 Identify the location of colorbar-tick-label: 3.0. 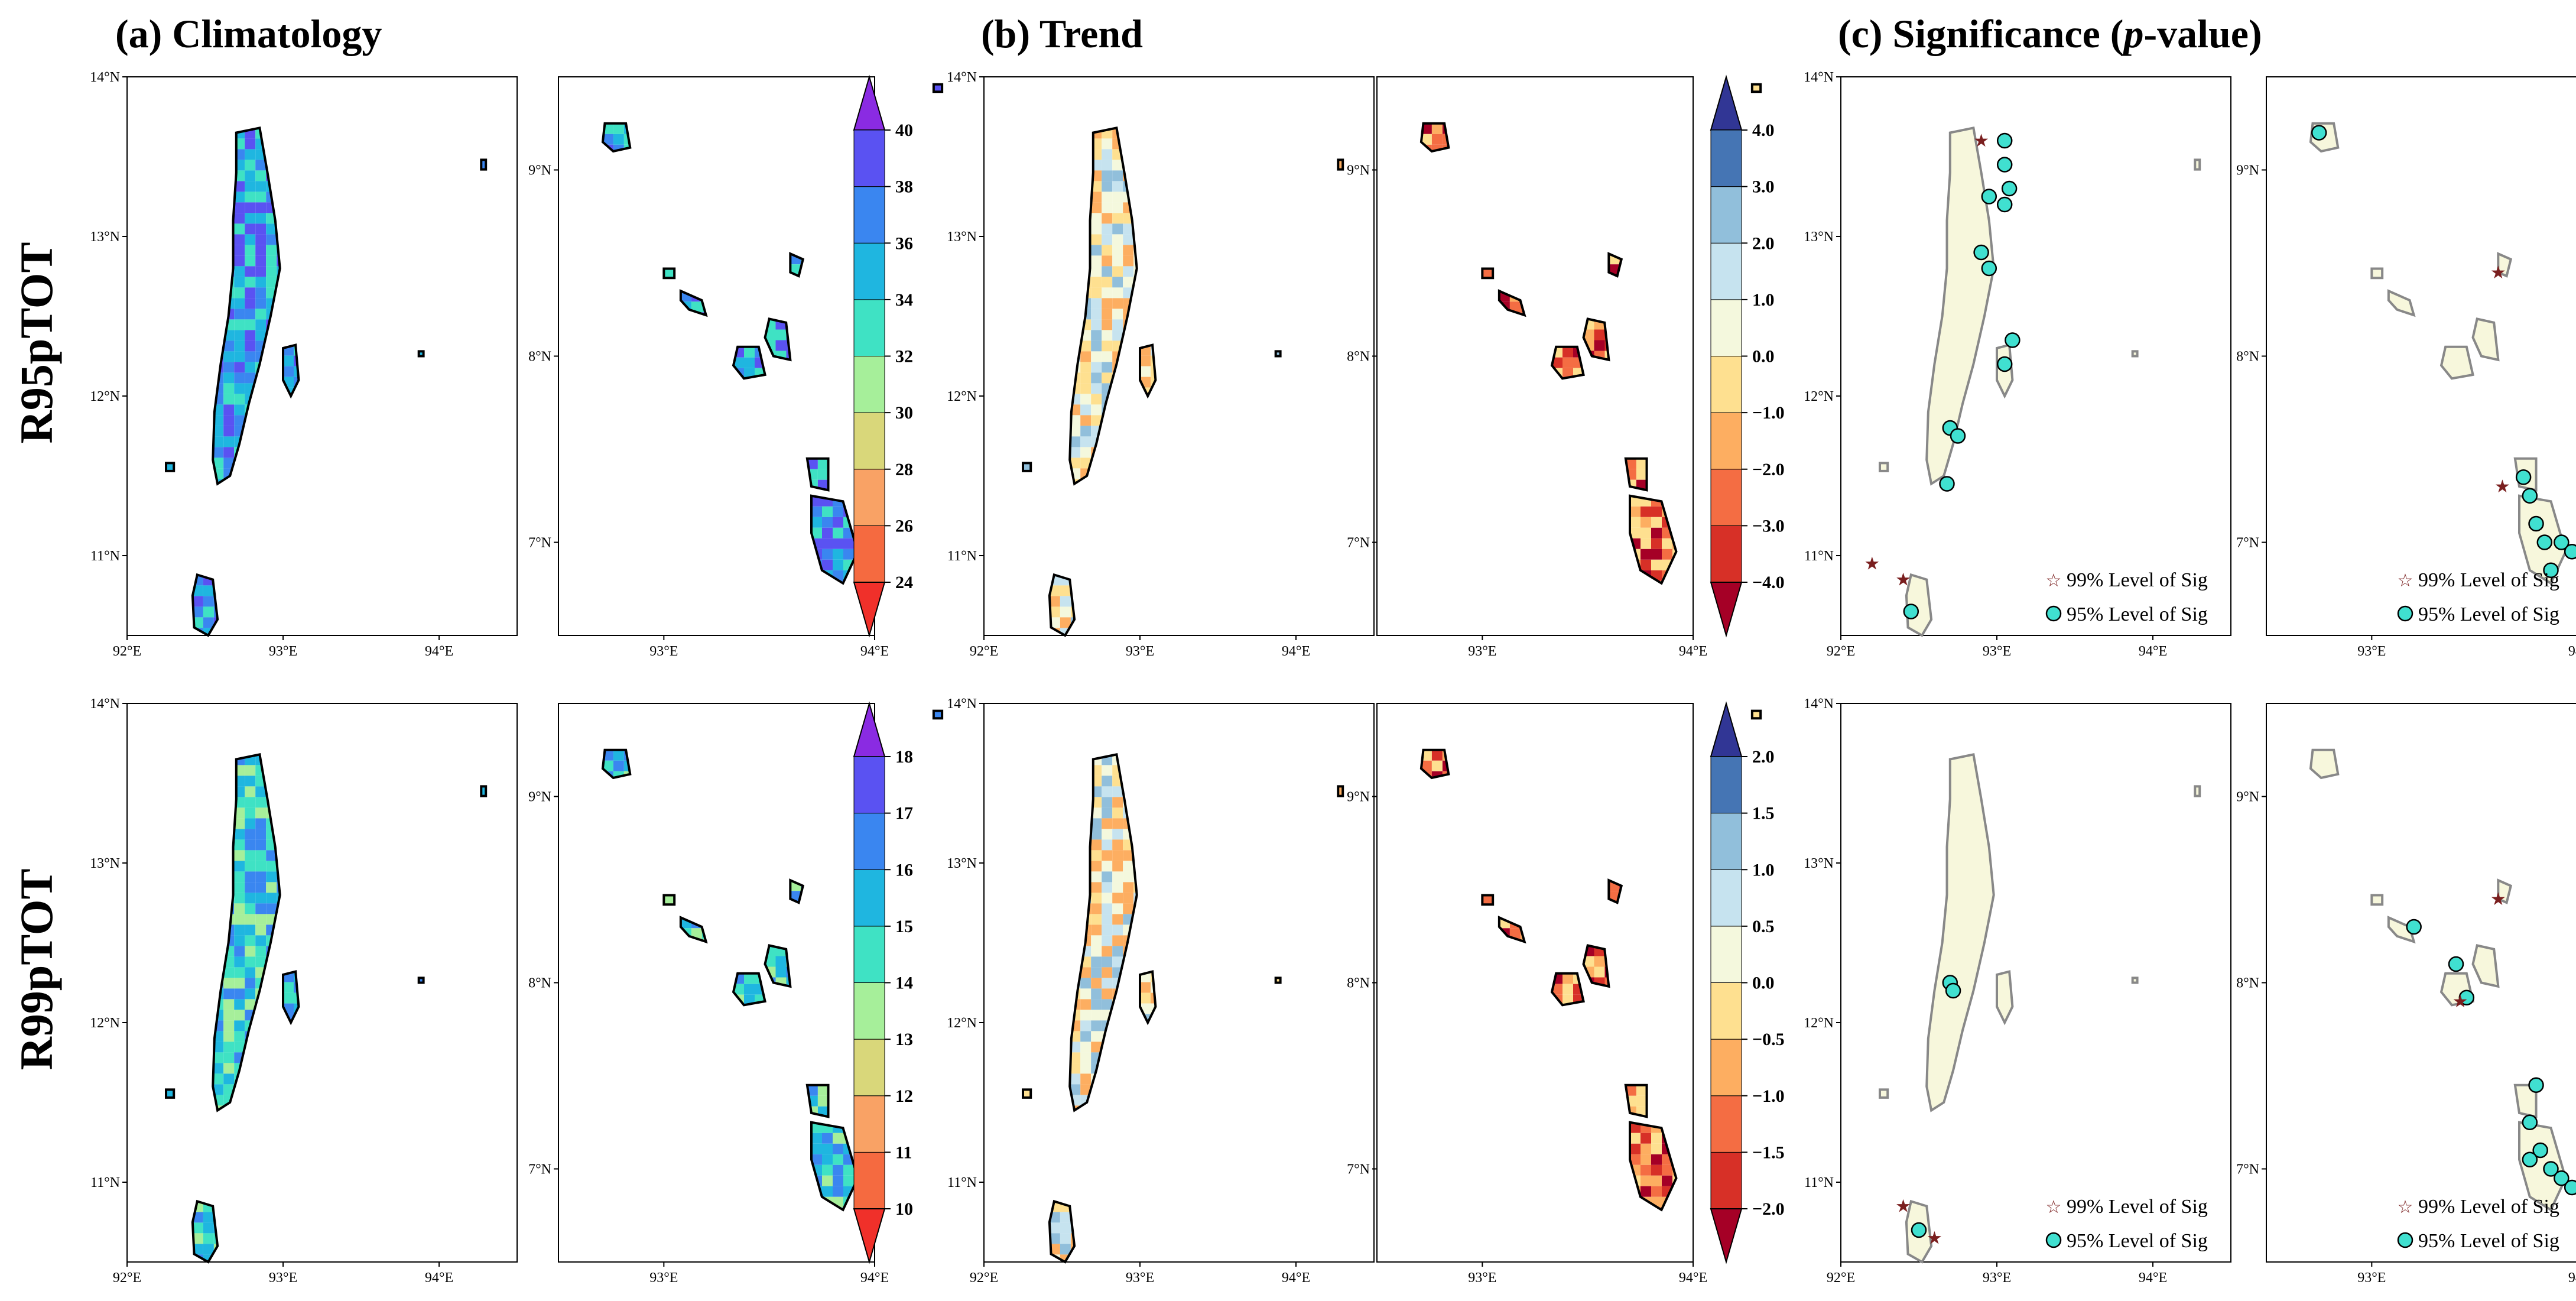
(1763, 187).